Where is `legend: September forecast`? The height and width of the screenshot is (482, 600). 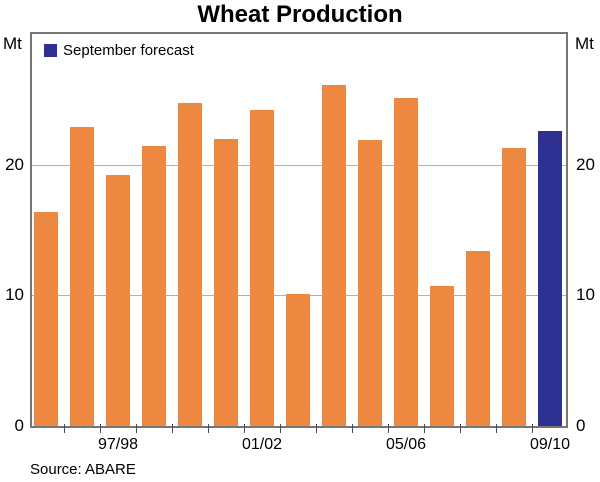 legend: September forecast is located at coordinates (119, 50).